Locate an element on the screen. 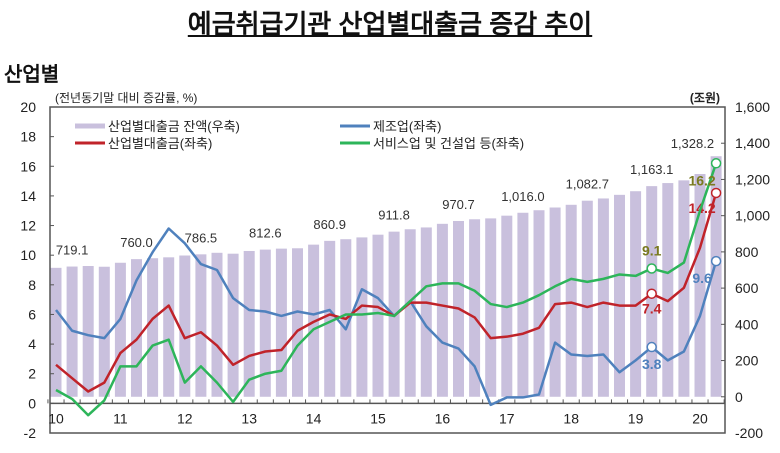  legend-label: 서비스업 및 건설업 등(좌축) is located at coordinates (448, 143).